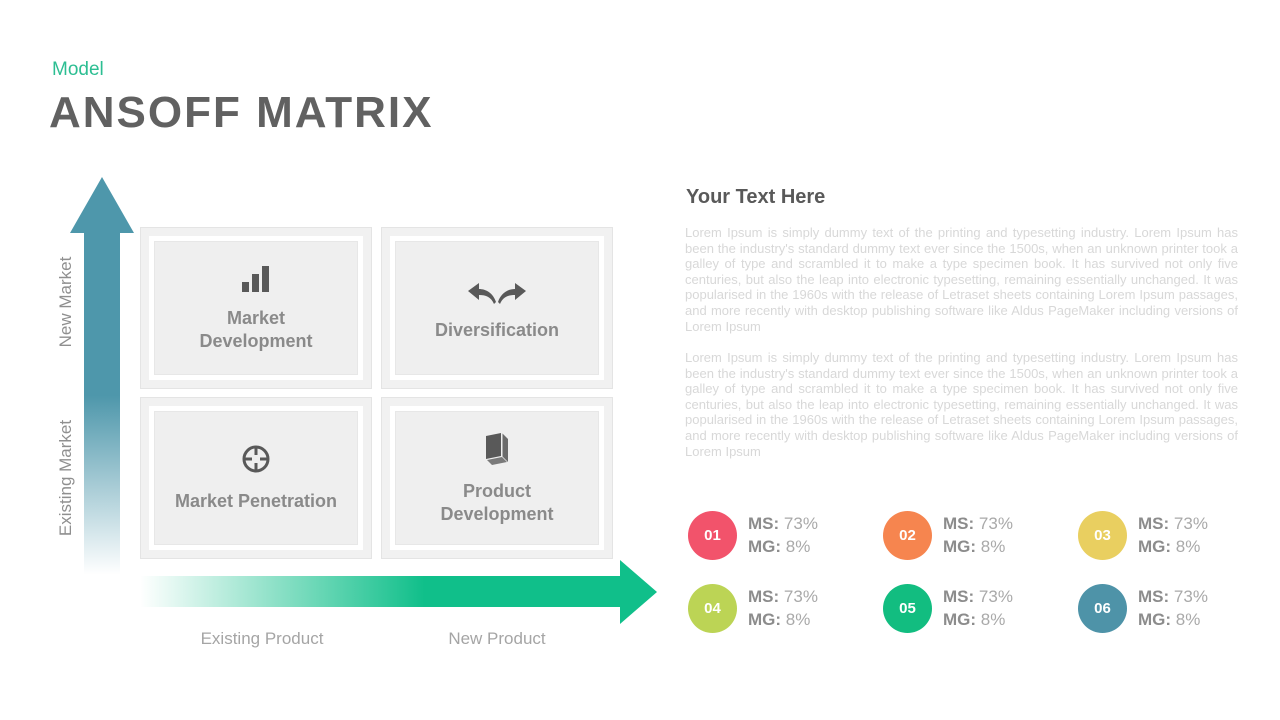  What do you see at coordinates (712, 608) in the screenshot?
I see `stat-number-badge: 04` at bounding box center [712, 608].